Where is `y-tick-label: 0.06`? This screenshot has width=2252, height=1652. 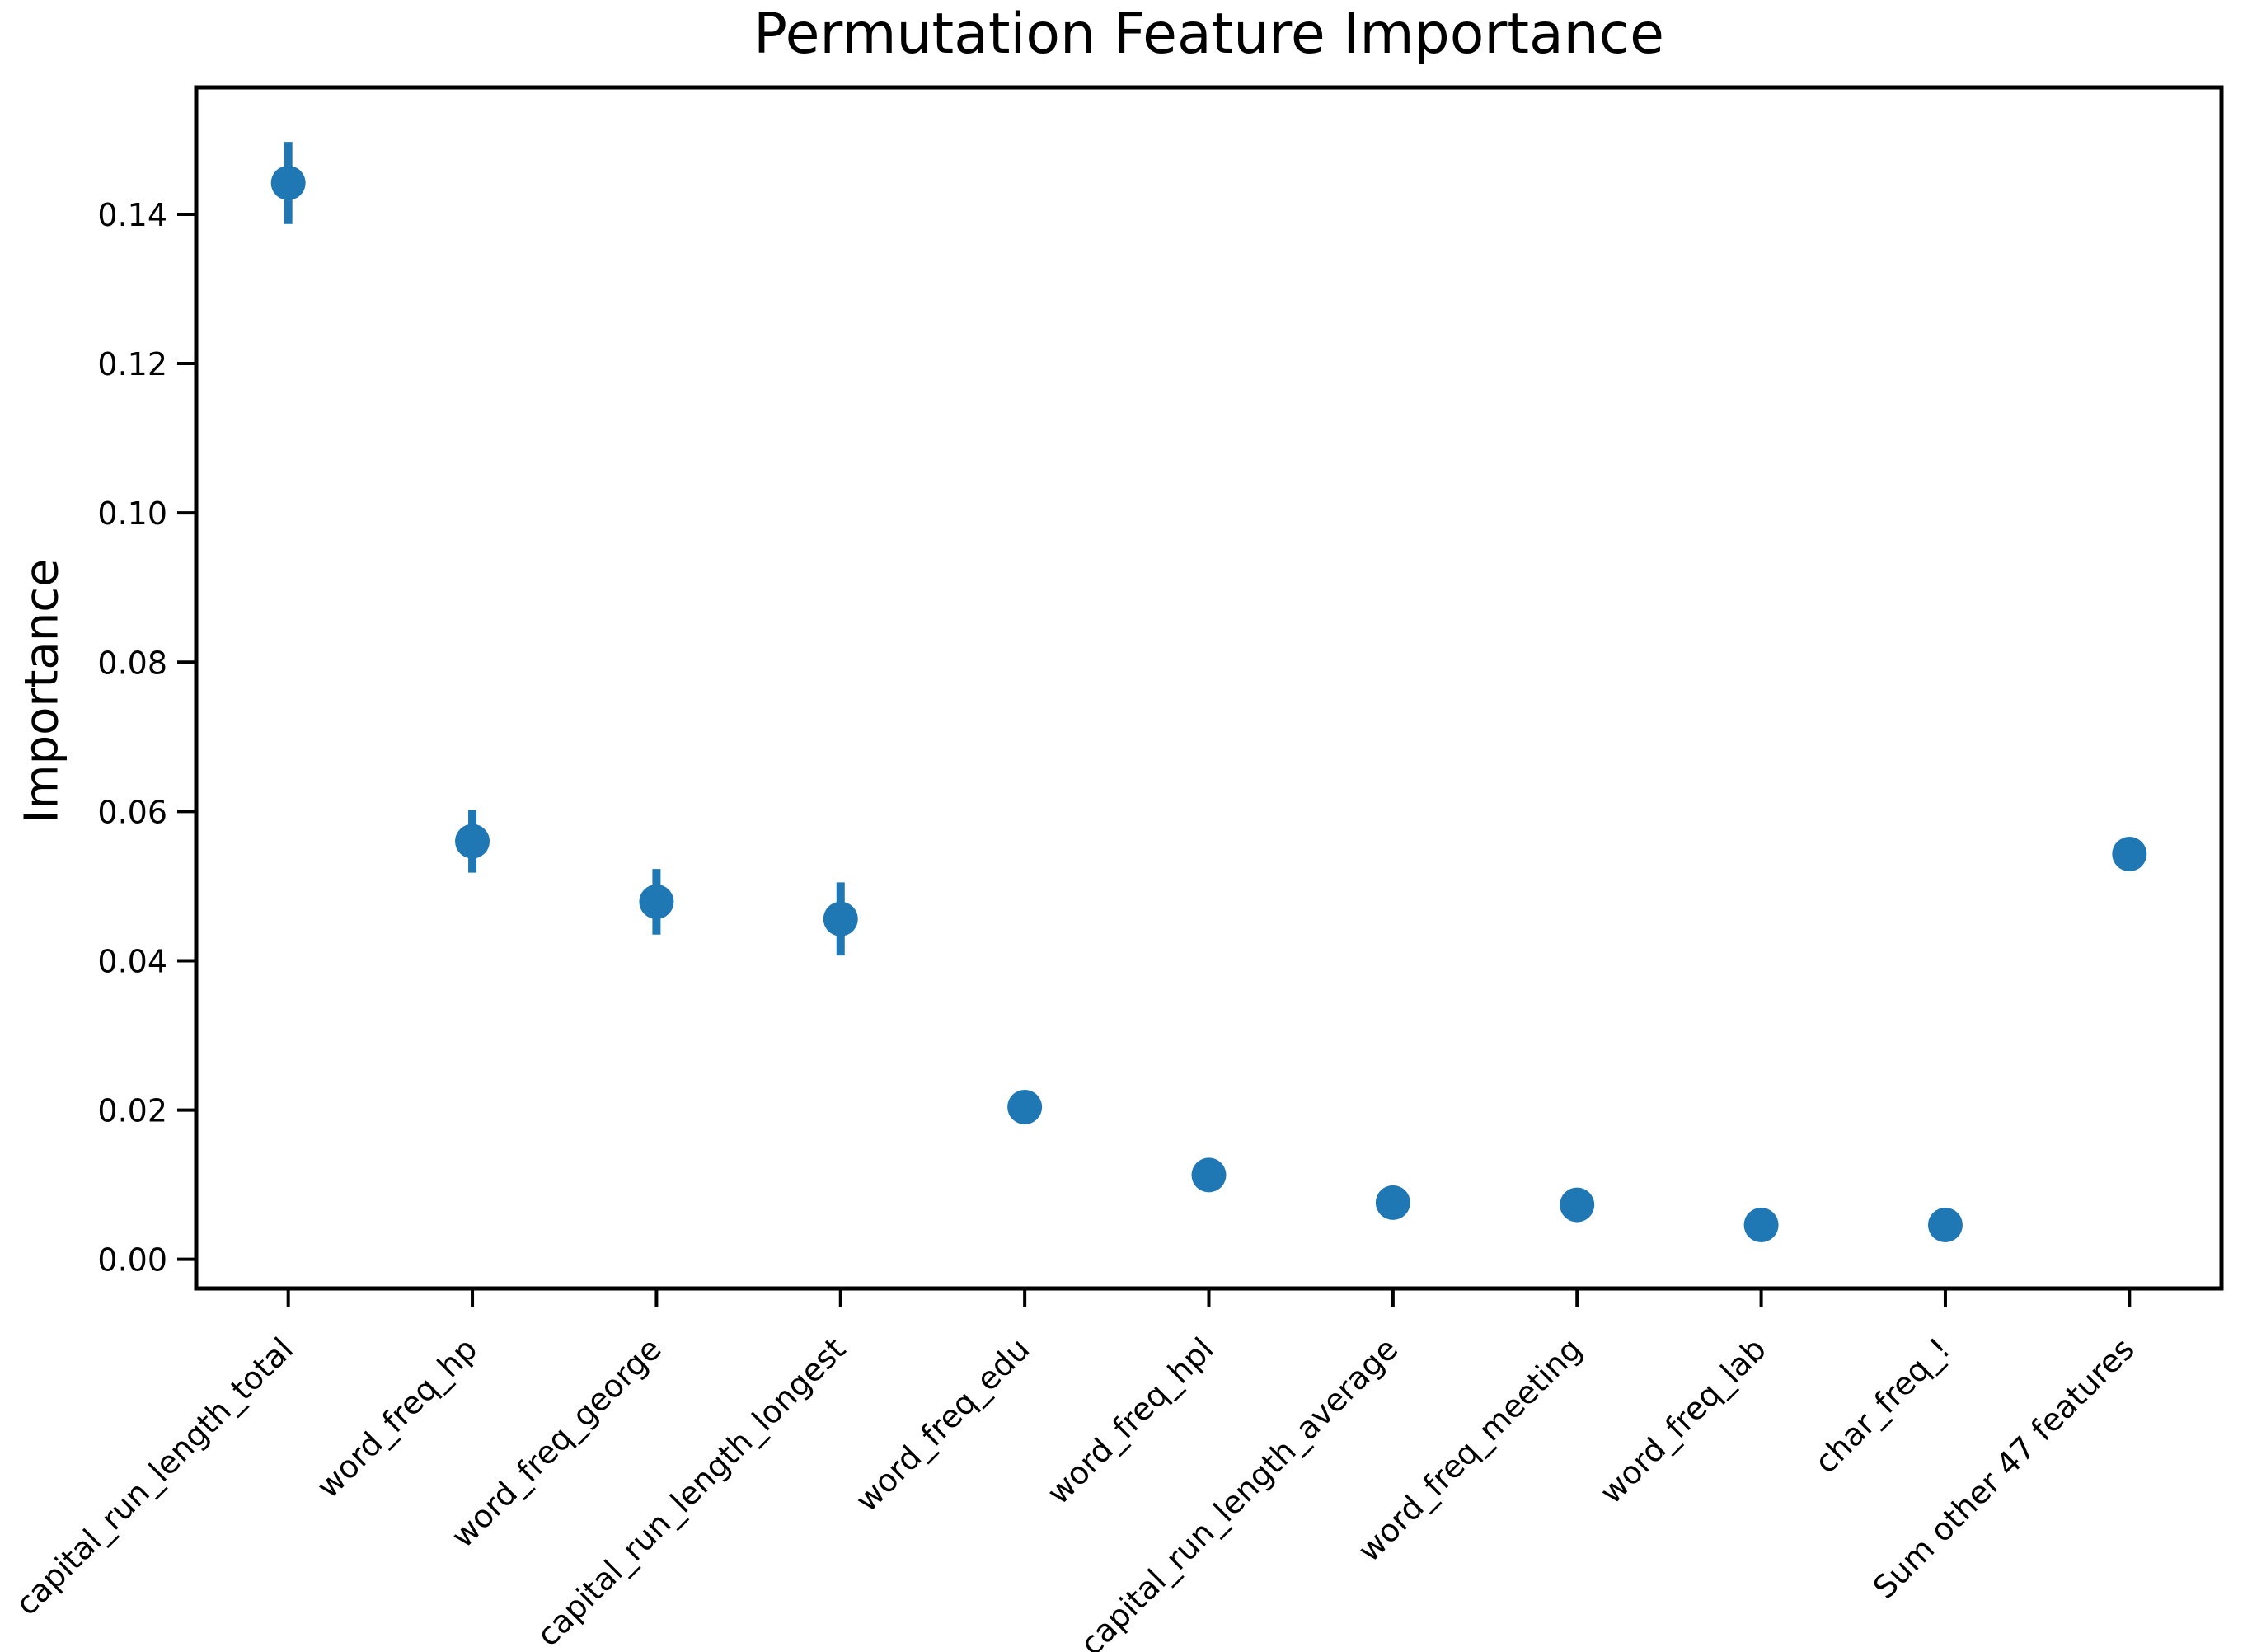 y-tick-label: 0.06 is located at coordinates (132, 812).